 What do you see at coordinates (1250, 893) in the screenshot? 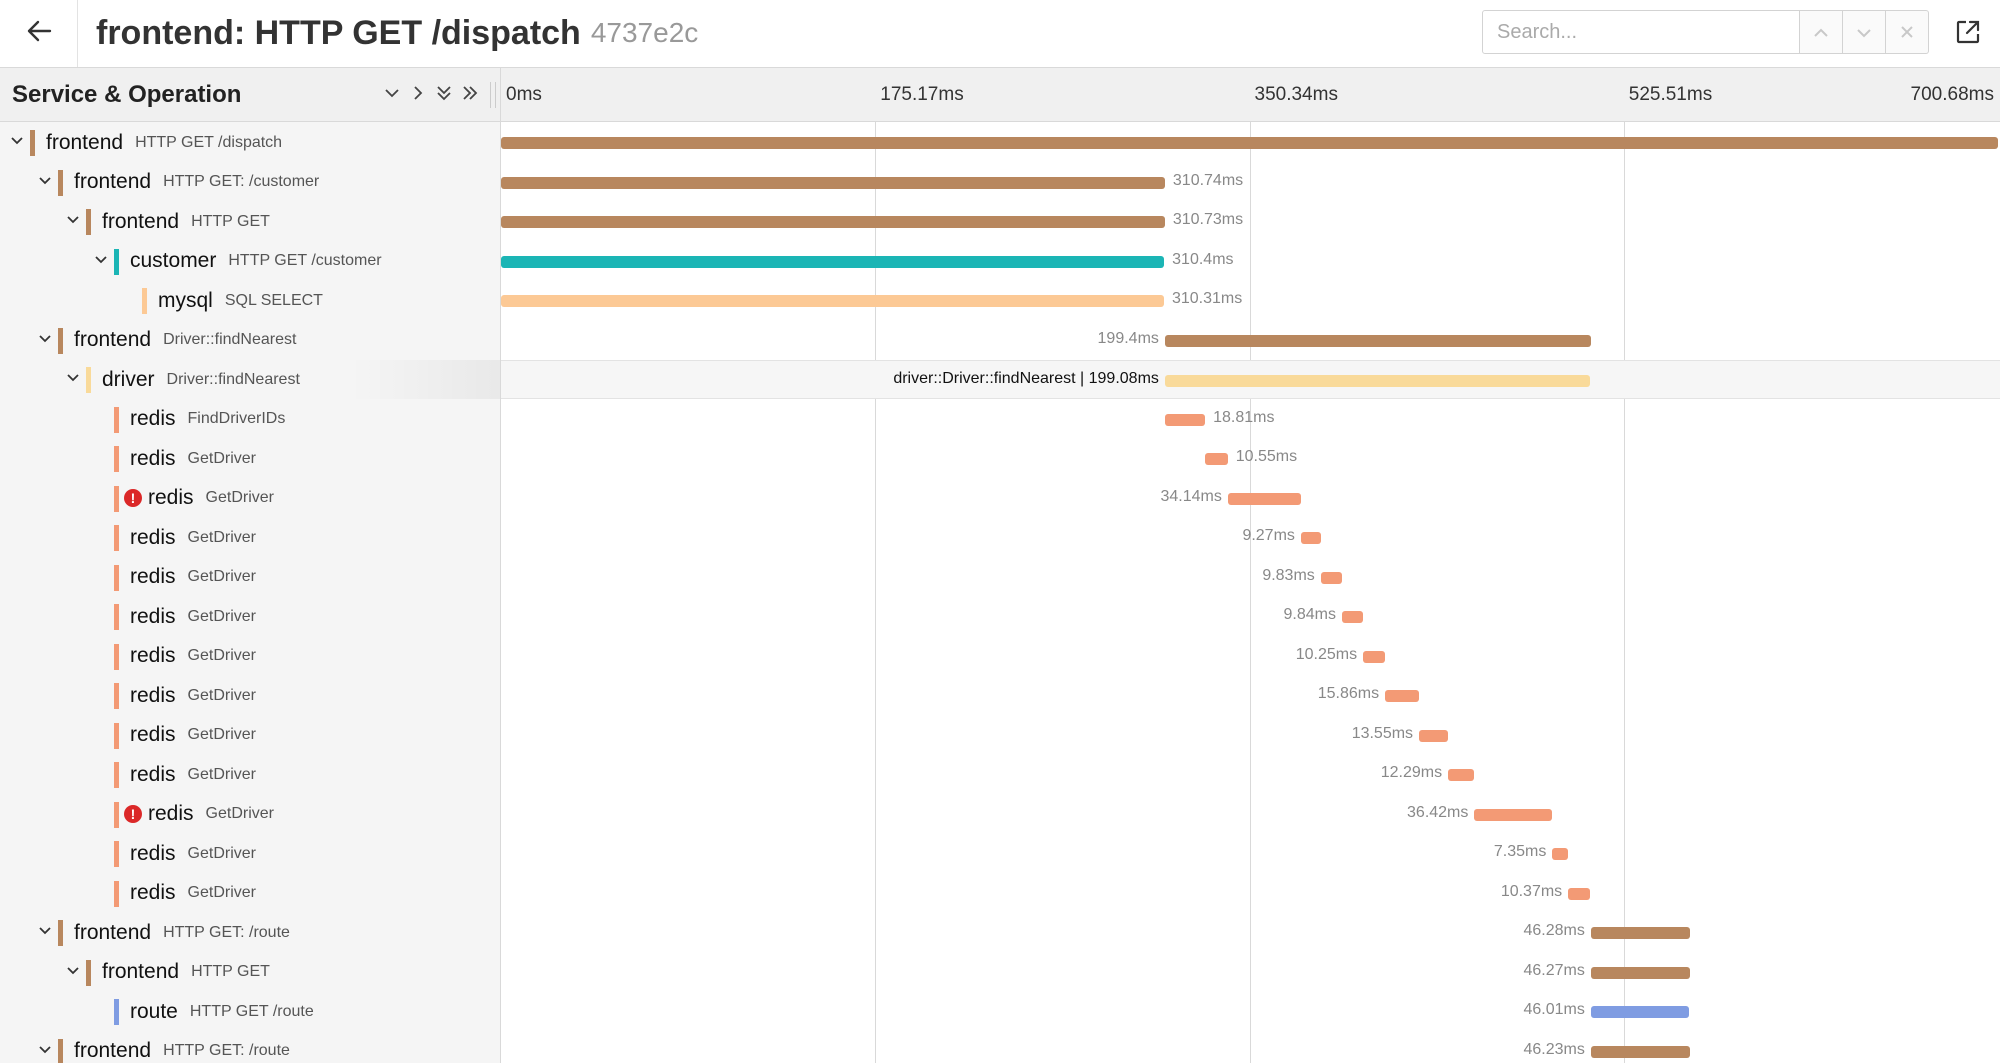
I see `span-bar-row: 10.37ms` at bounding box center [1250, 893].